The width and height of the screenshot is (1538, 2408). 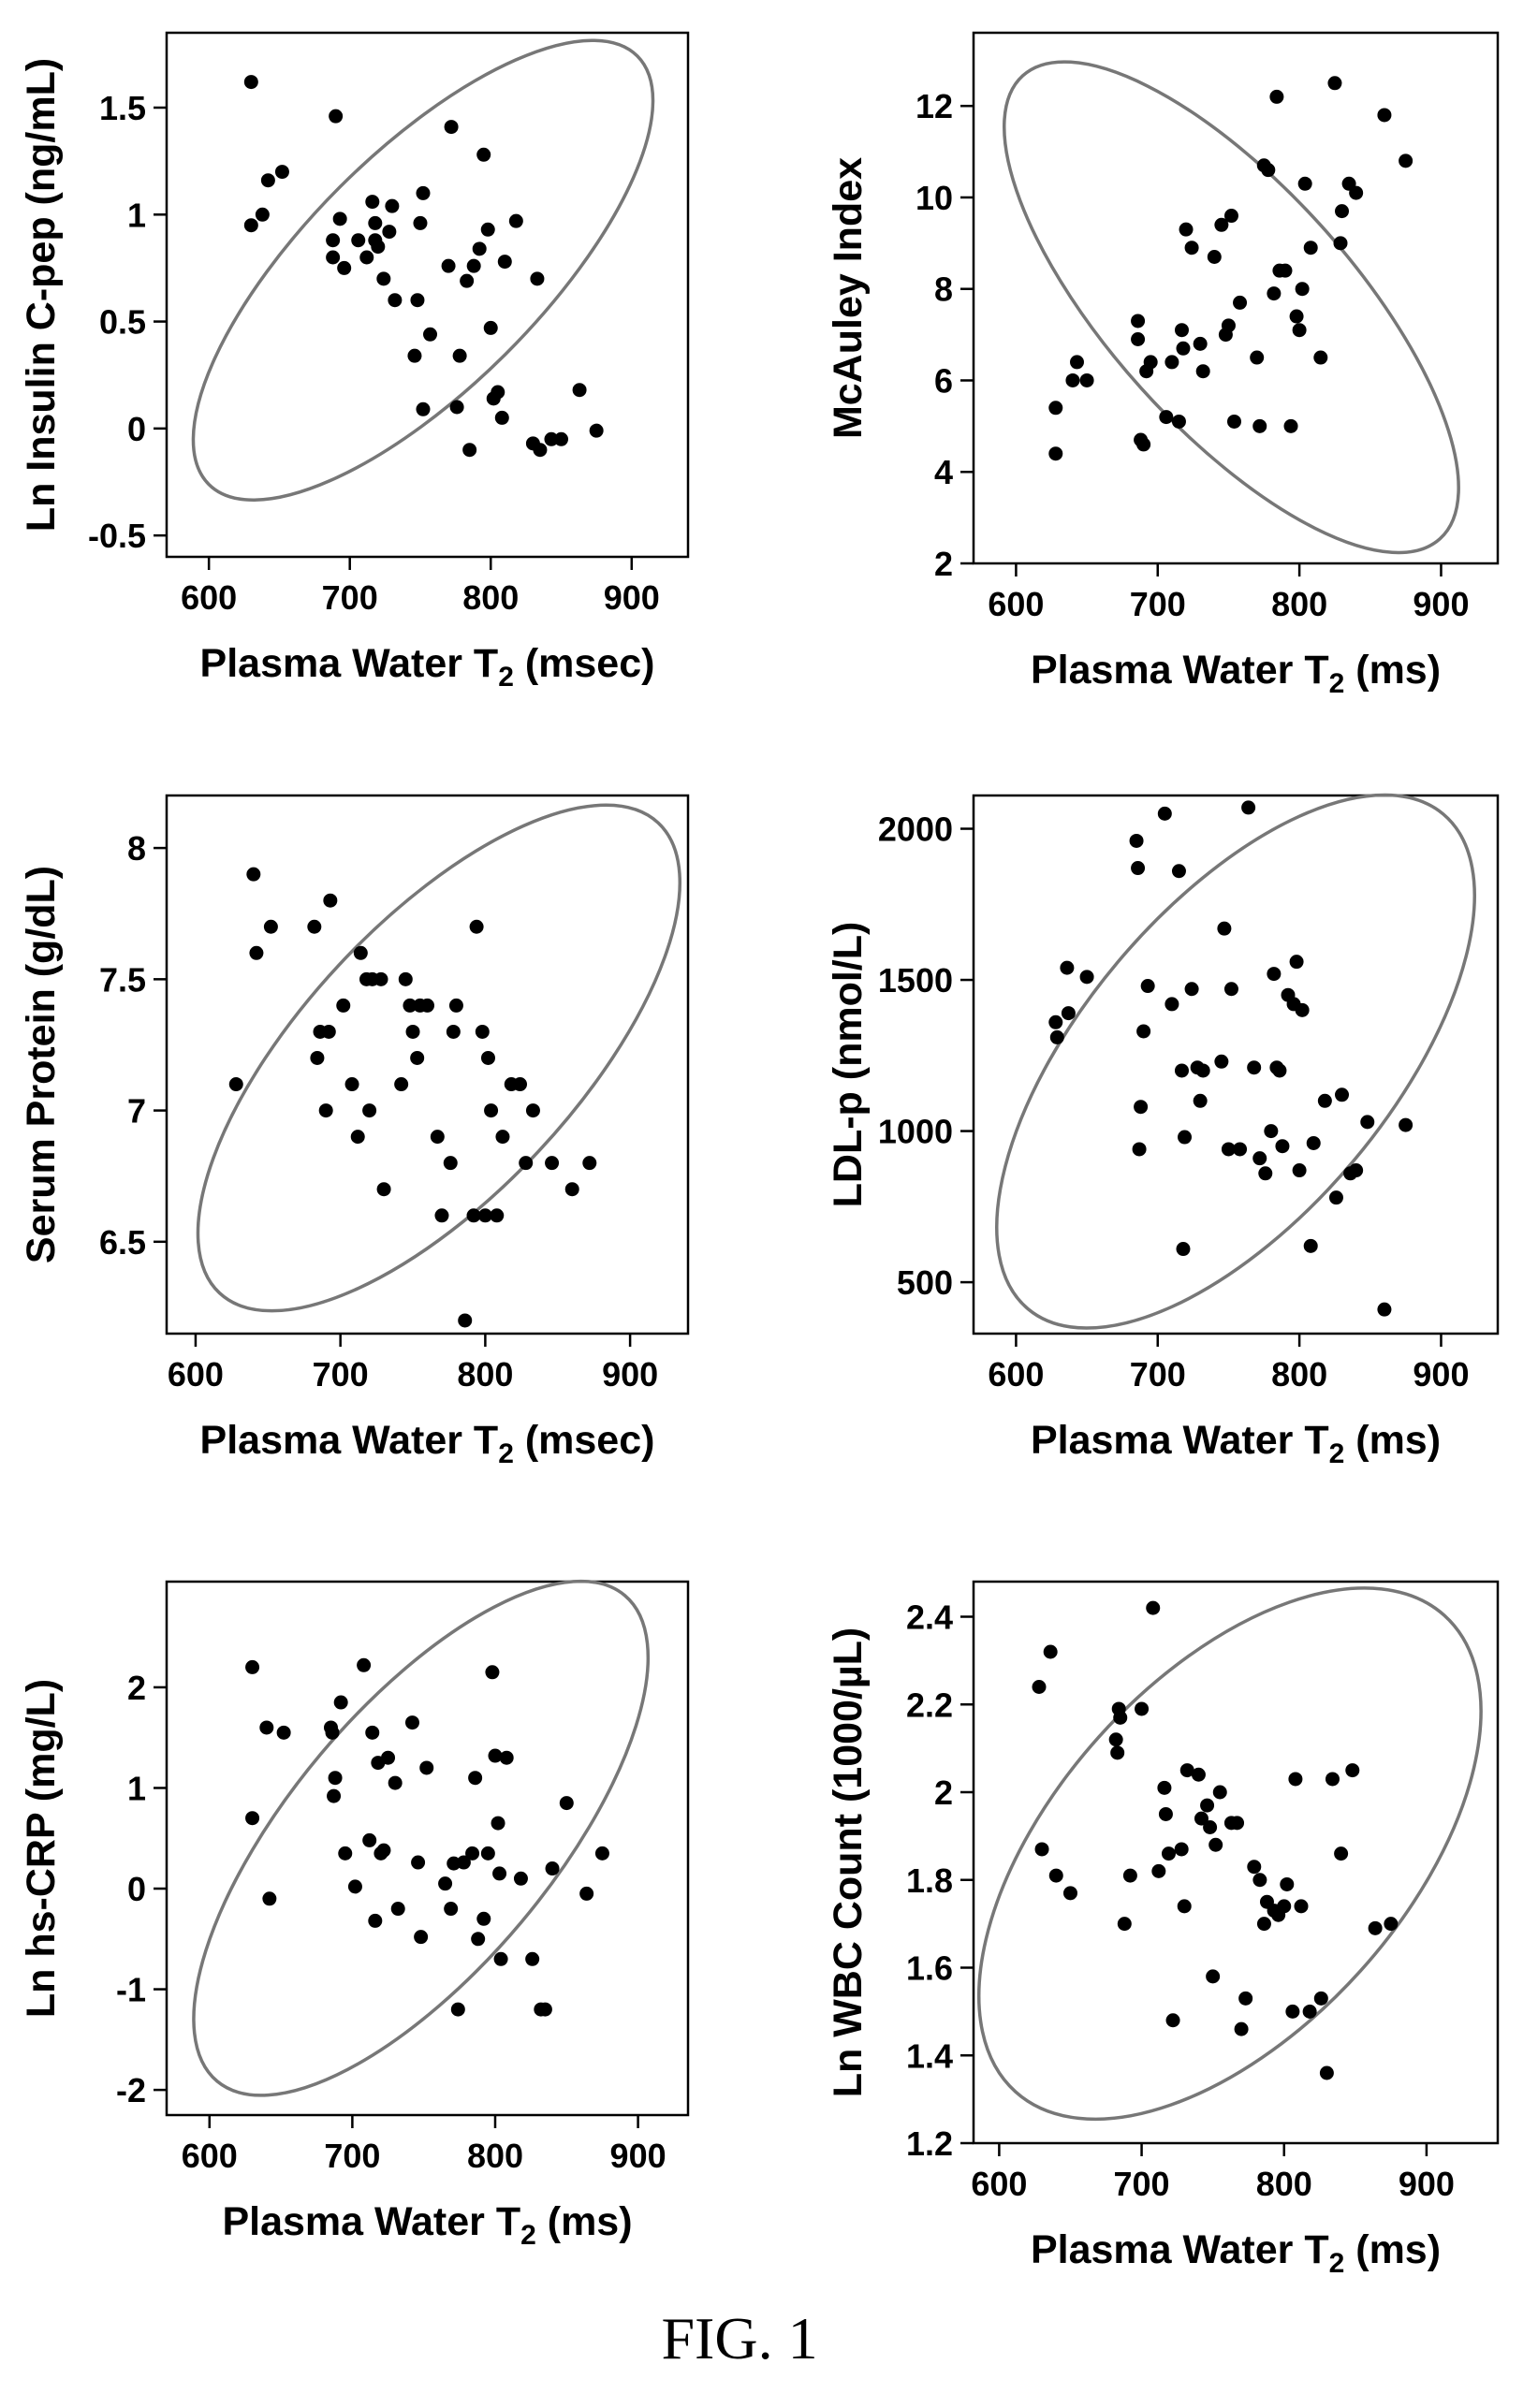 What do you see at coordinates (427, 667) in the screenshot?
I see `x-axis-title: Plasma Water T2 (msec)` at bounding box center [427, 667].